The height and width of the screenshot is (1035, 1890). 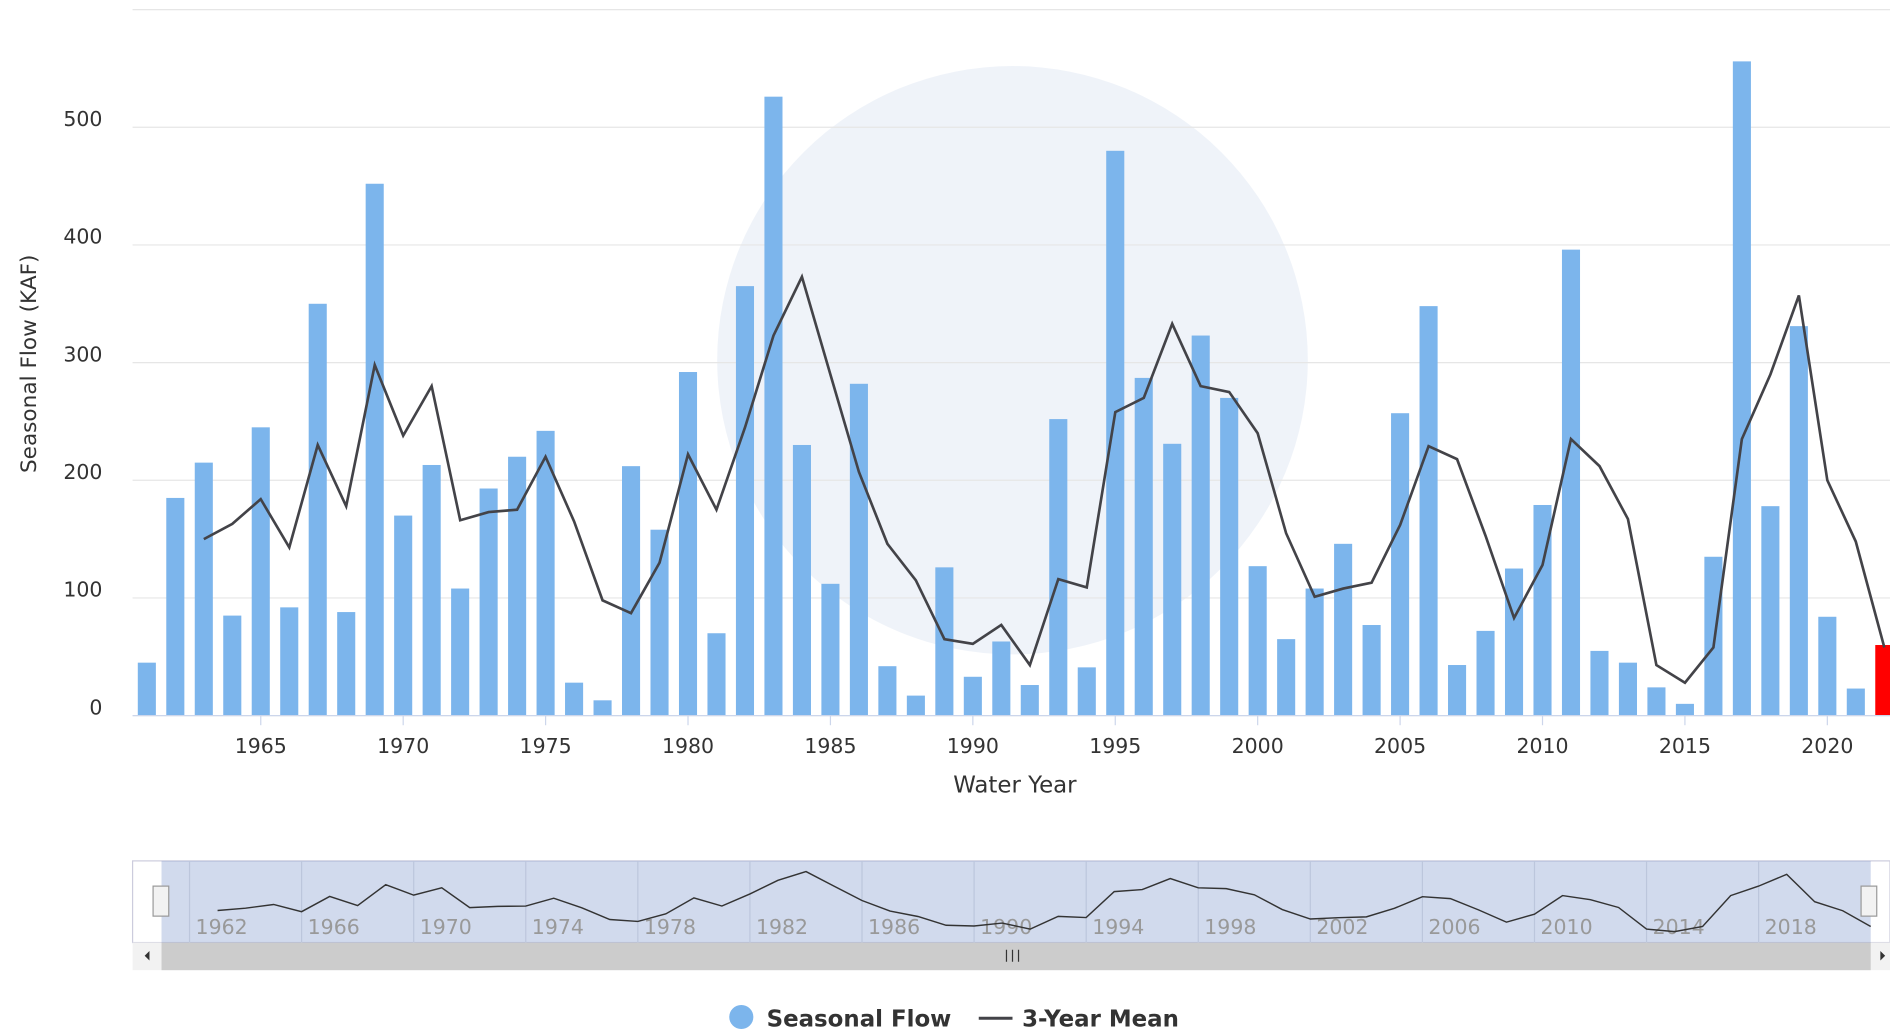 I want to click on y-tick-label: 0, so click(x=95, y=707).